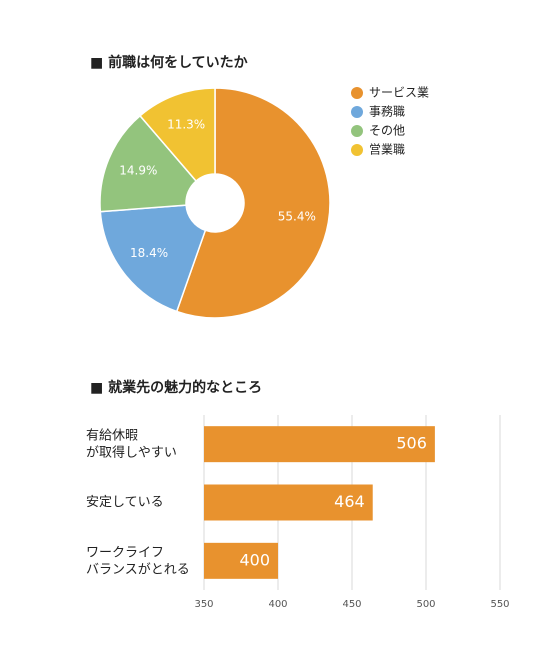  Describe the element at coordinates (387, 150) in the screenshot. I see `legend-label: 営業職` at that location.